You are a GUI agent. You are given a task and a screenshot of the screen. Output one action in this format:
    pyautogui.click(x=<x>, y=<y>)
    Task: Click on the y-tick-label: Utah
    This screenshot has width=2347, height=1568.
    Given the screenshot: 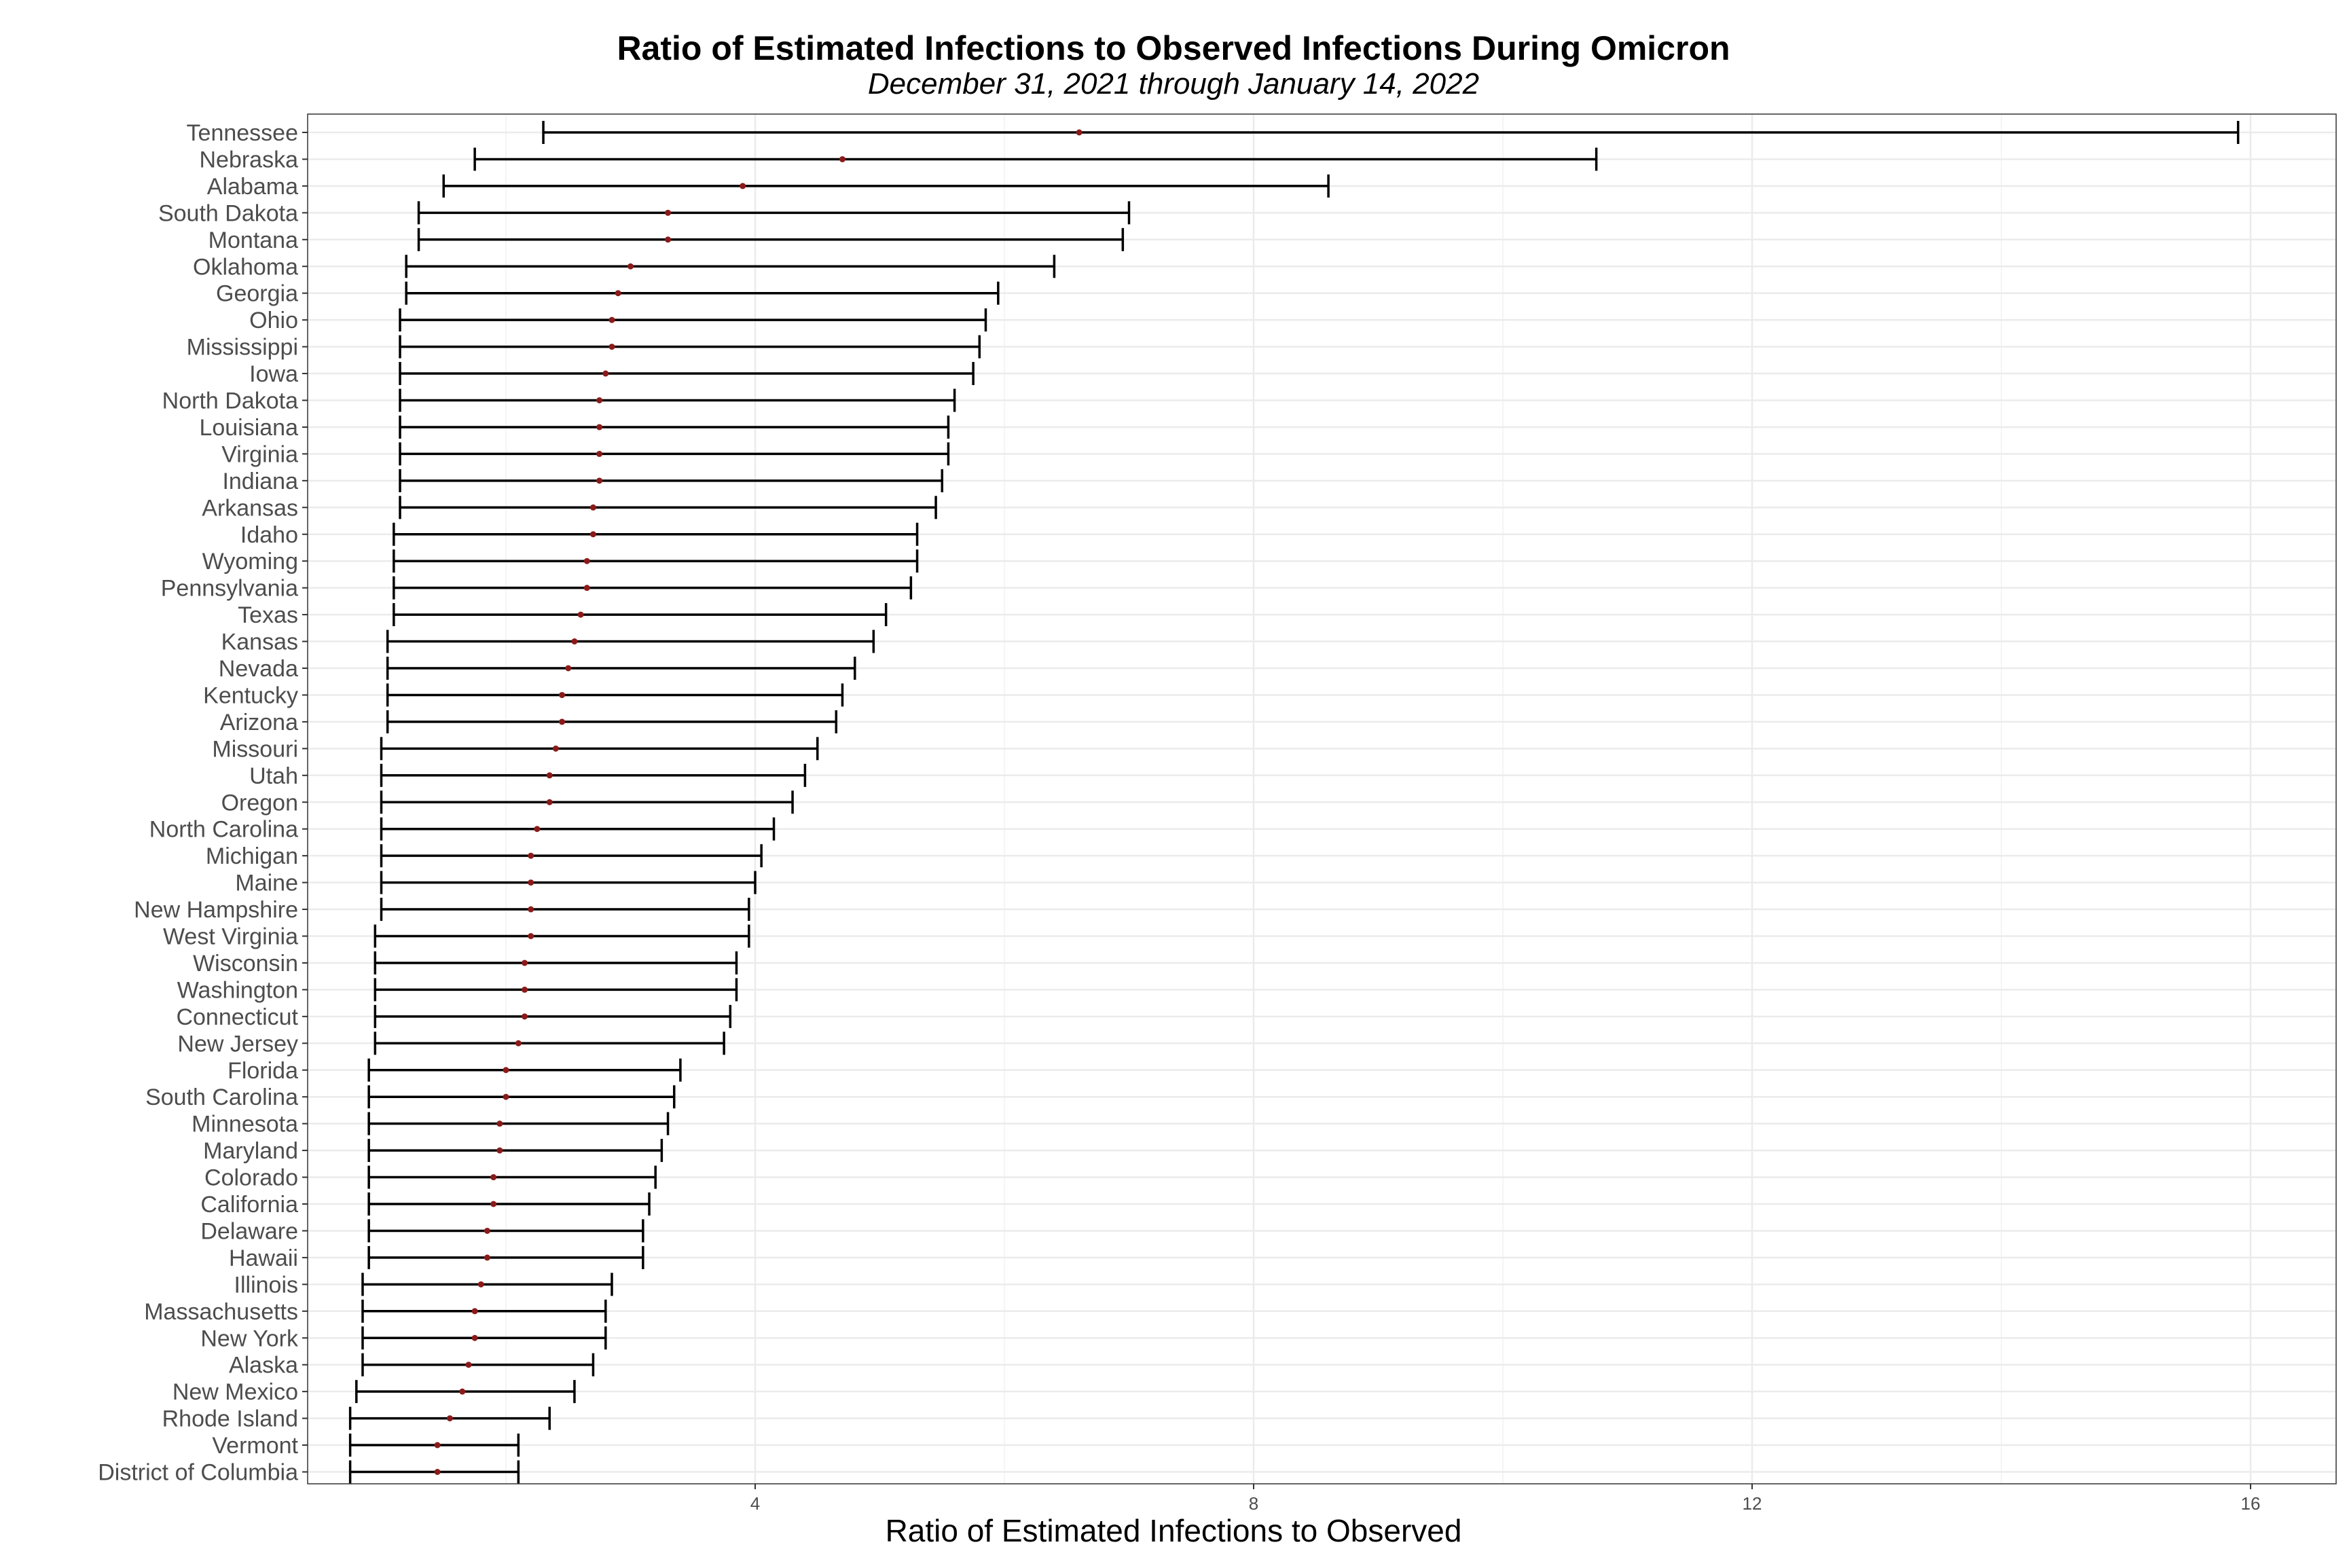 What is the action you would take?
    pyautogui.click(x=273, y=776)
    